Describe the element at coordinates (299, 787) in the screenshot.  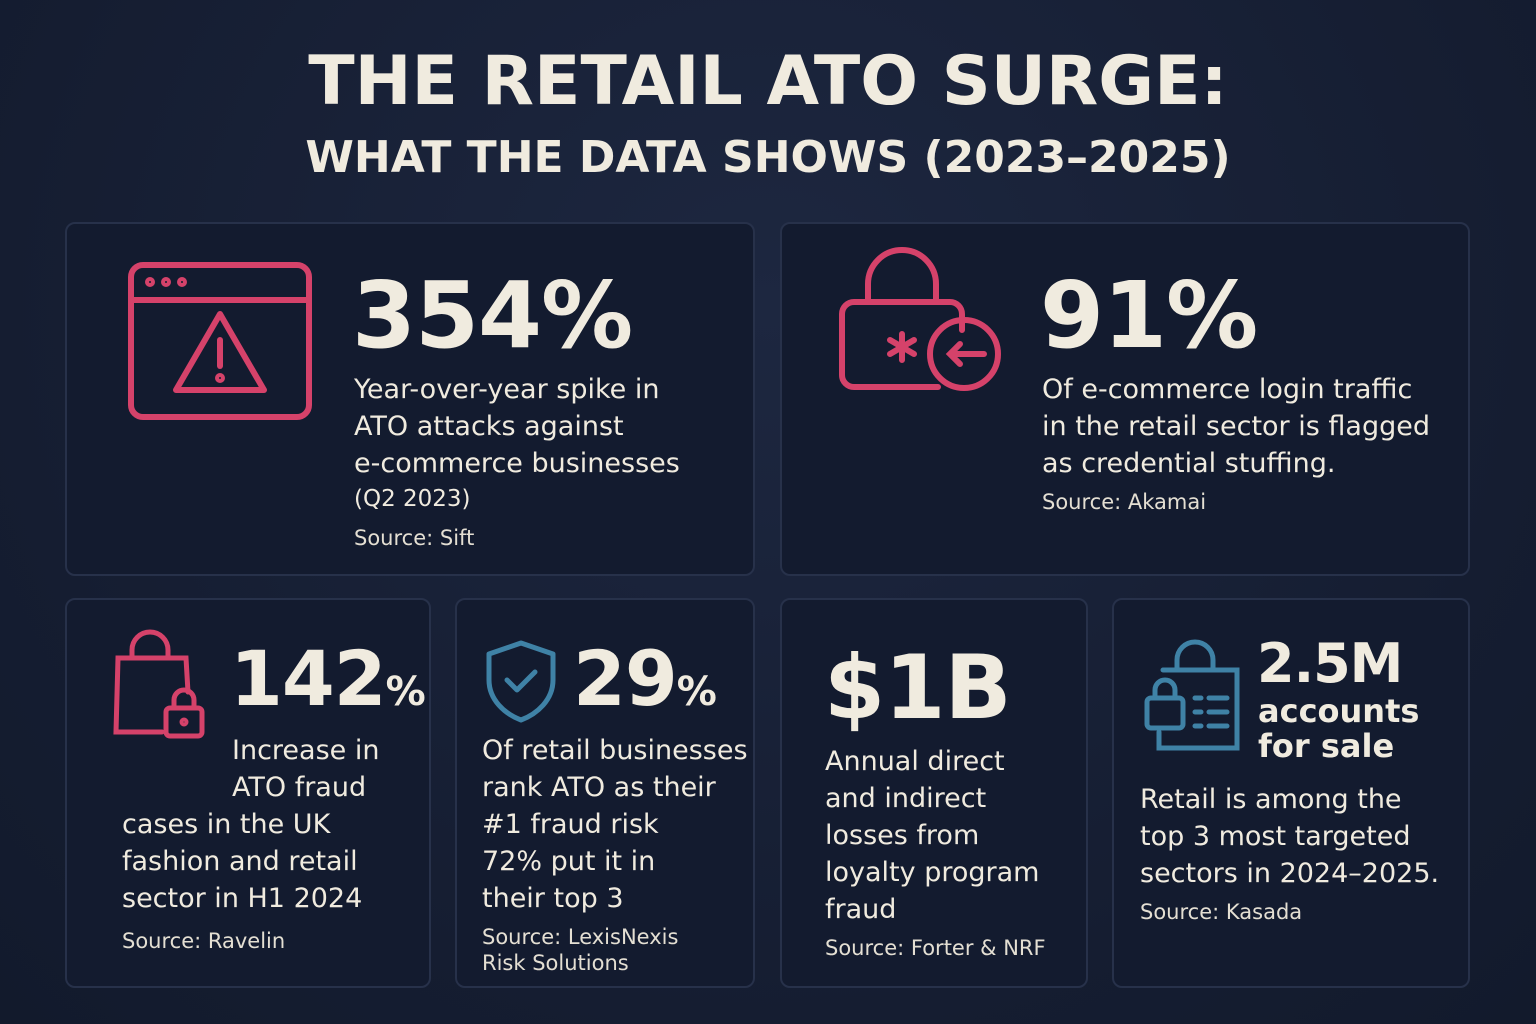
I see `text-line: ATO fraud` at that location.